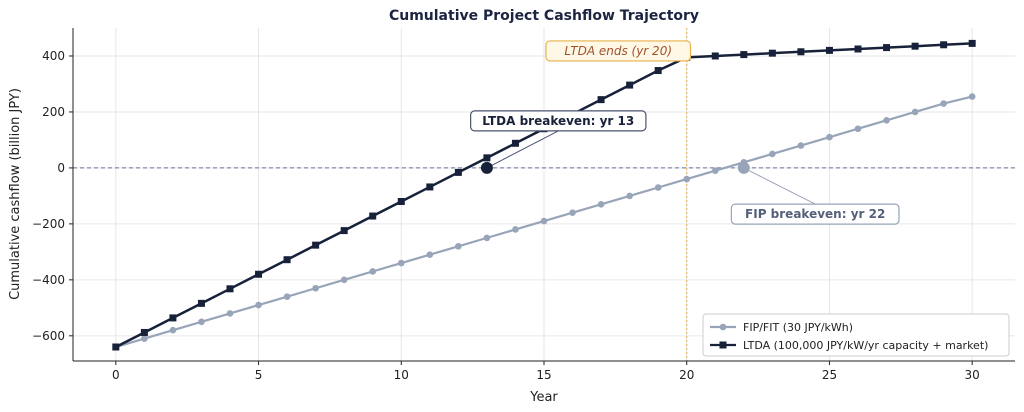 This screenshot has height=412, width=1024. What do you see at coordinates (972, 375) in the screenshot?
I see `x-tick-label: 30` at bounding box center [972, 375].